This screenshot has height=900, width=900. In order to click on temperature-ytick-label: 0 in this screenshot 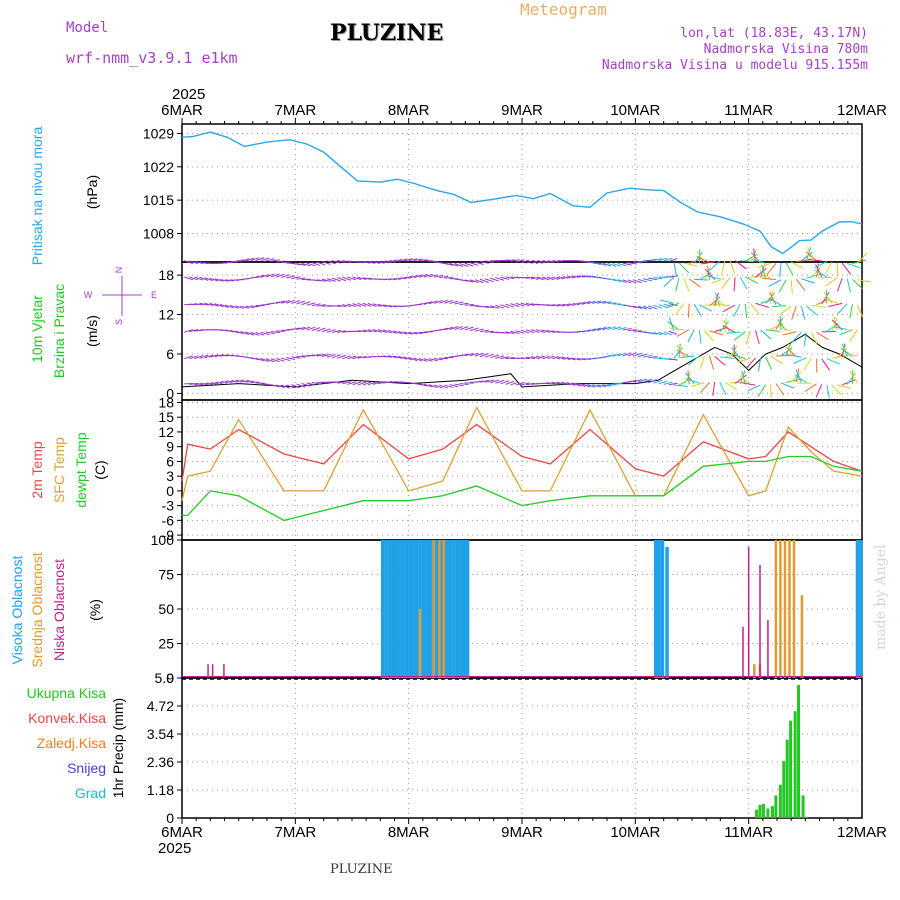, I will do `click(170, 491)`.